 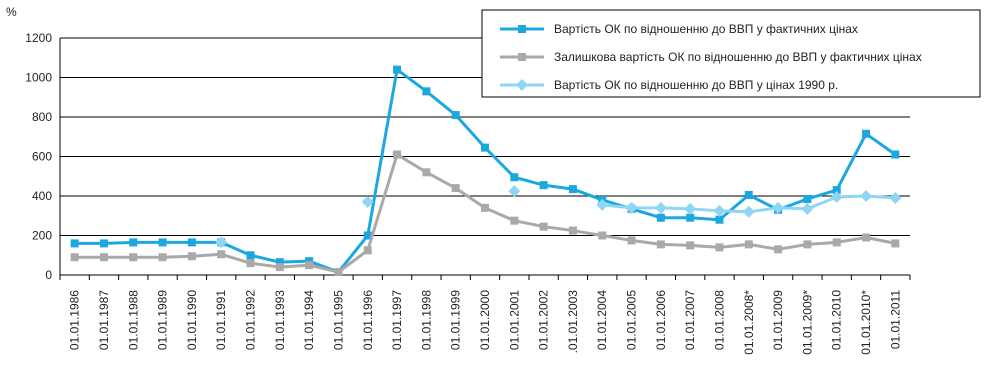 What do you see at coordinates (719, 320) in the screenshot?
I see `x-tick-label: 01.01.2008` at bounding box center [719, 320].